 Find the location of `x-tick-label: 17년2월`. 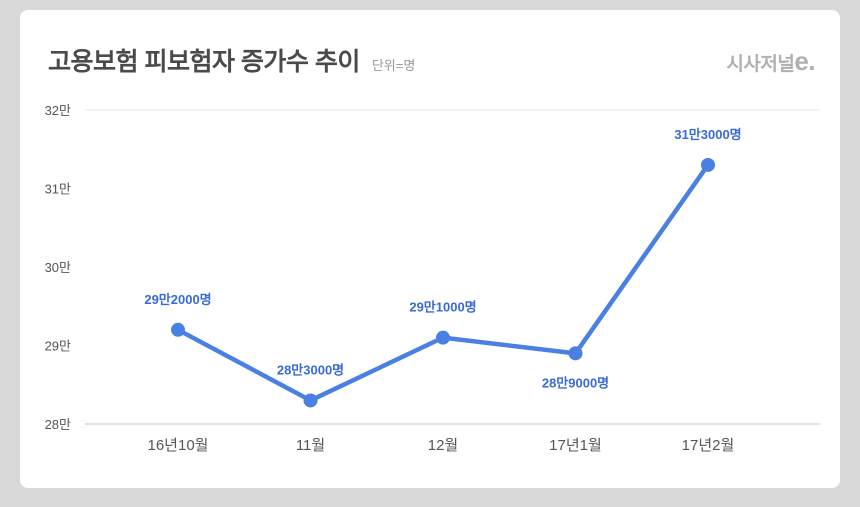

x-tick-label: 17년2월 is located at coordinates (708, 445).